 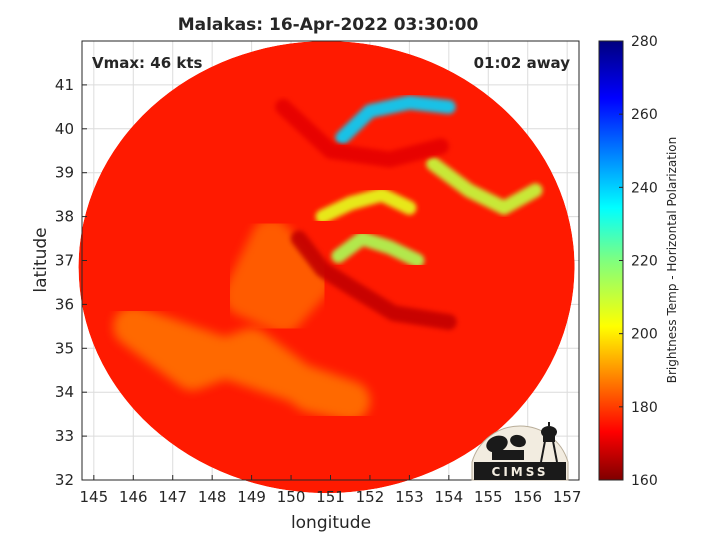 What do you see at coordinates (64, 392) in the screenshot?
I see `y-tick-label: 34` at bounding box center [64, 392].